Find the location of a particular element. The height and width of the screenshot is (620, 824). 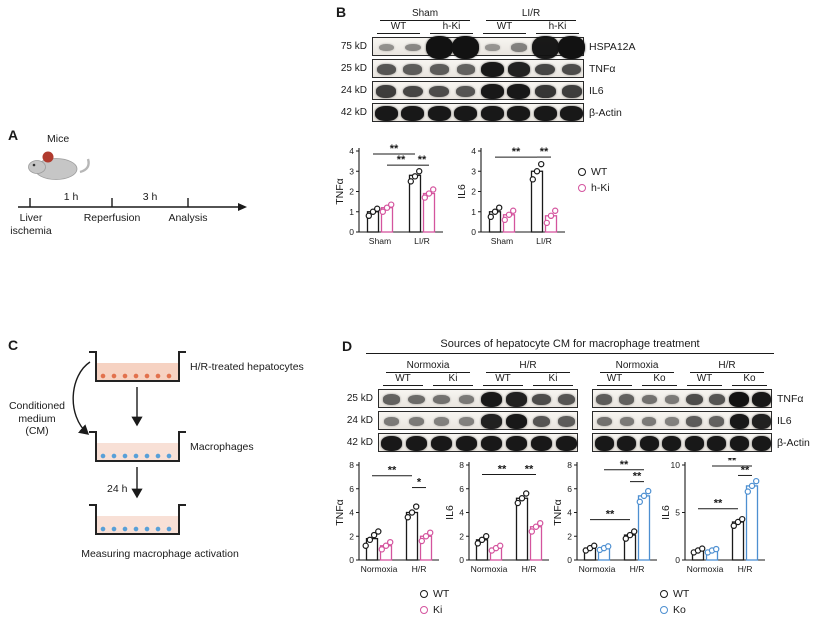

timeline-arrow is located at coordinates (132, 204).